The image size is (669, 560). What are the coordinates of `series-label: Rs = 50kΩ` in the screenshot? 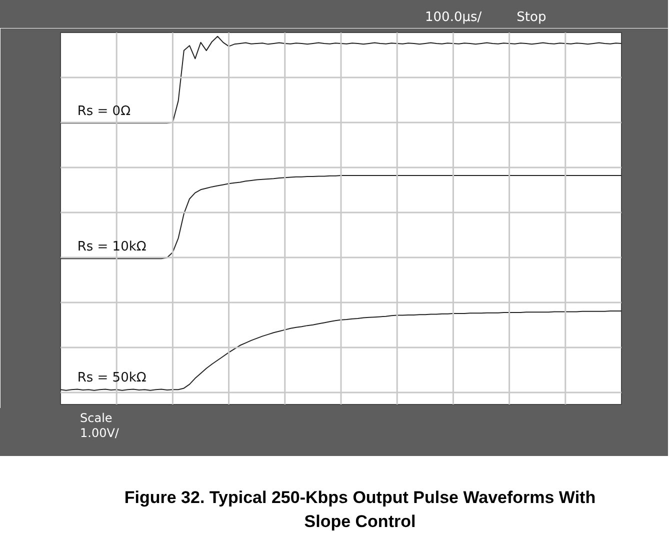 It's located at (111, 378).